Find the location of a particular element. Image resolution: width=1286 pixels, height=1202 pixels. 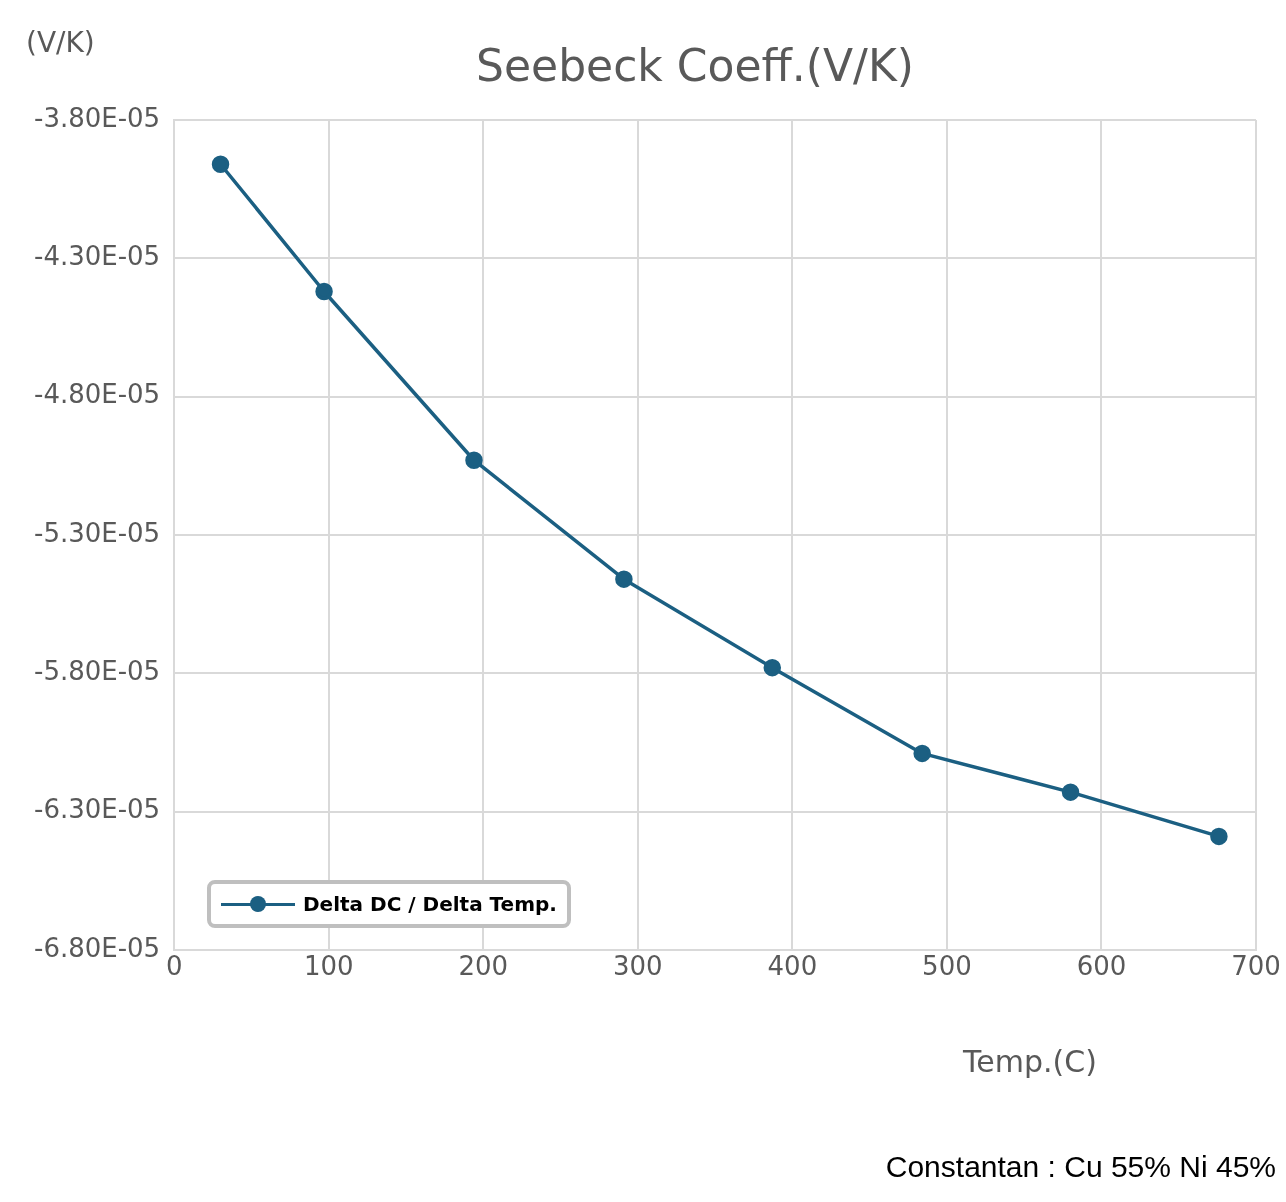

legend-label: Delta DC / Delta Temp. is located at coordinates (430, 904).